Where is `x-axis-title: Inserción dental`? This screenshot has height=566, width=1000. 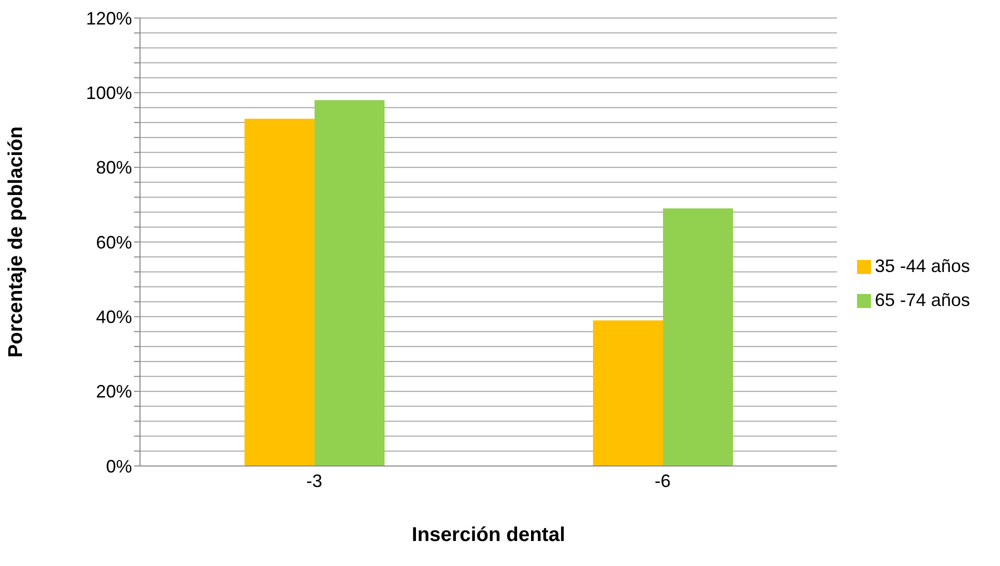 x-axis-title: Inserción dental is located at coordinates (489, 535).